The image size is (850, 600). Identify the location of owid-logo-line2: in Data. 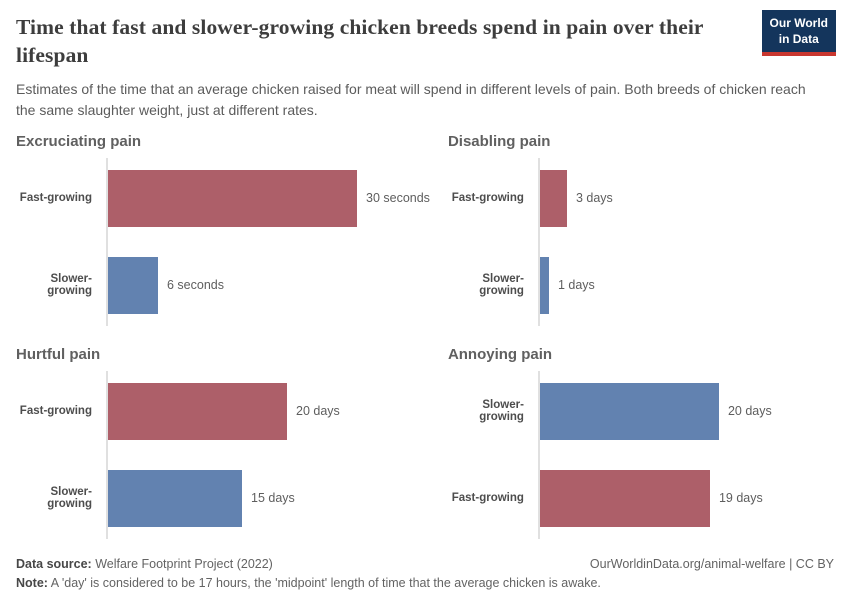
(798, 38).